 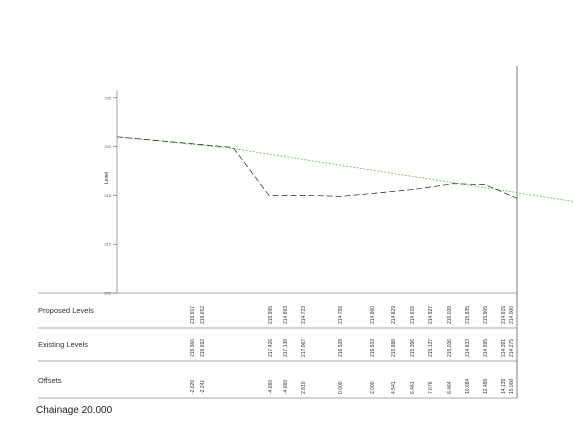 I want to click on table-cell-value: 4.541, so click(x=394, y=387).